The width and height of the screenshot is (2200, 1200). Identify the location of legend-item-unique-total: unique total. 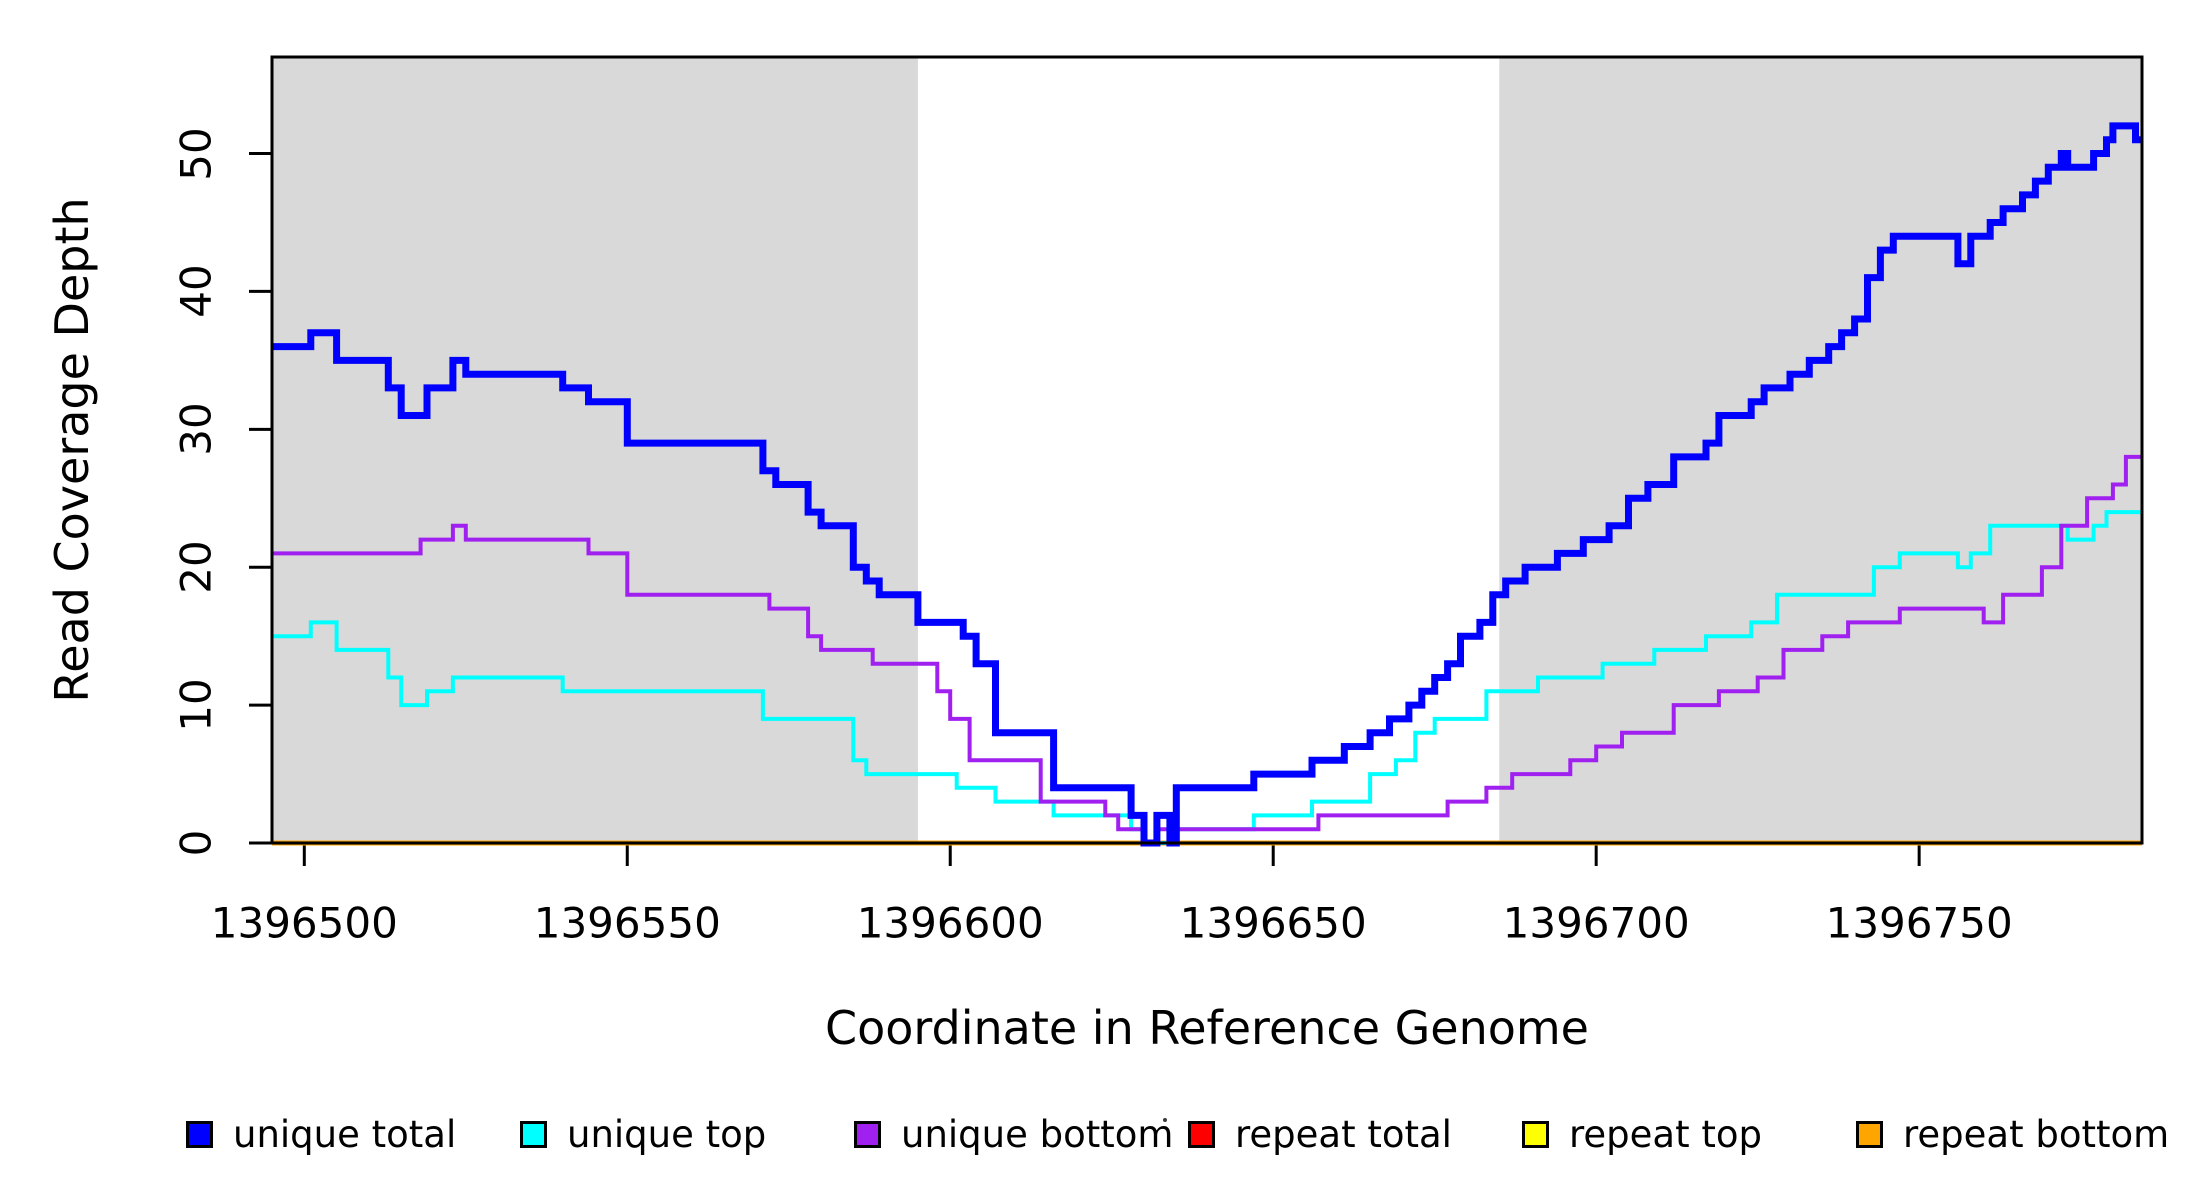
(321, 1134).